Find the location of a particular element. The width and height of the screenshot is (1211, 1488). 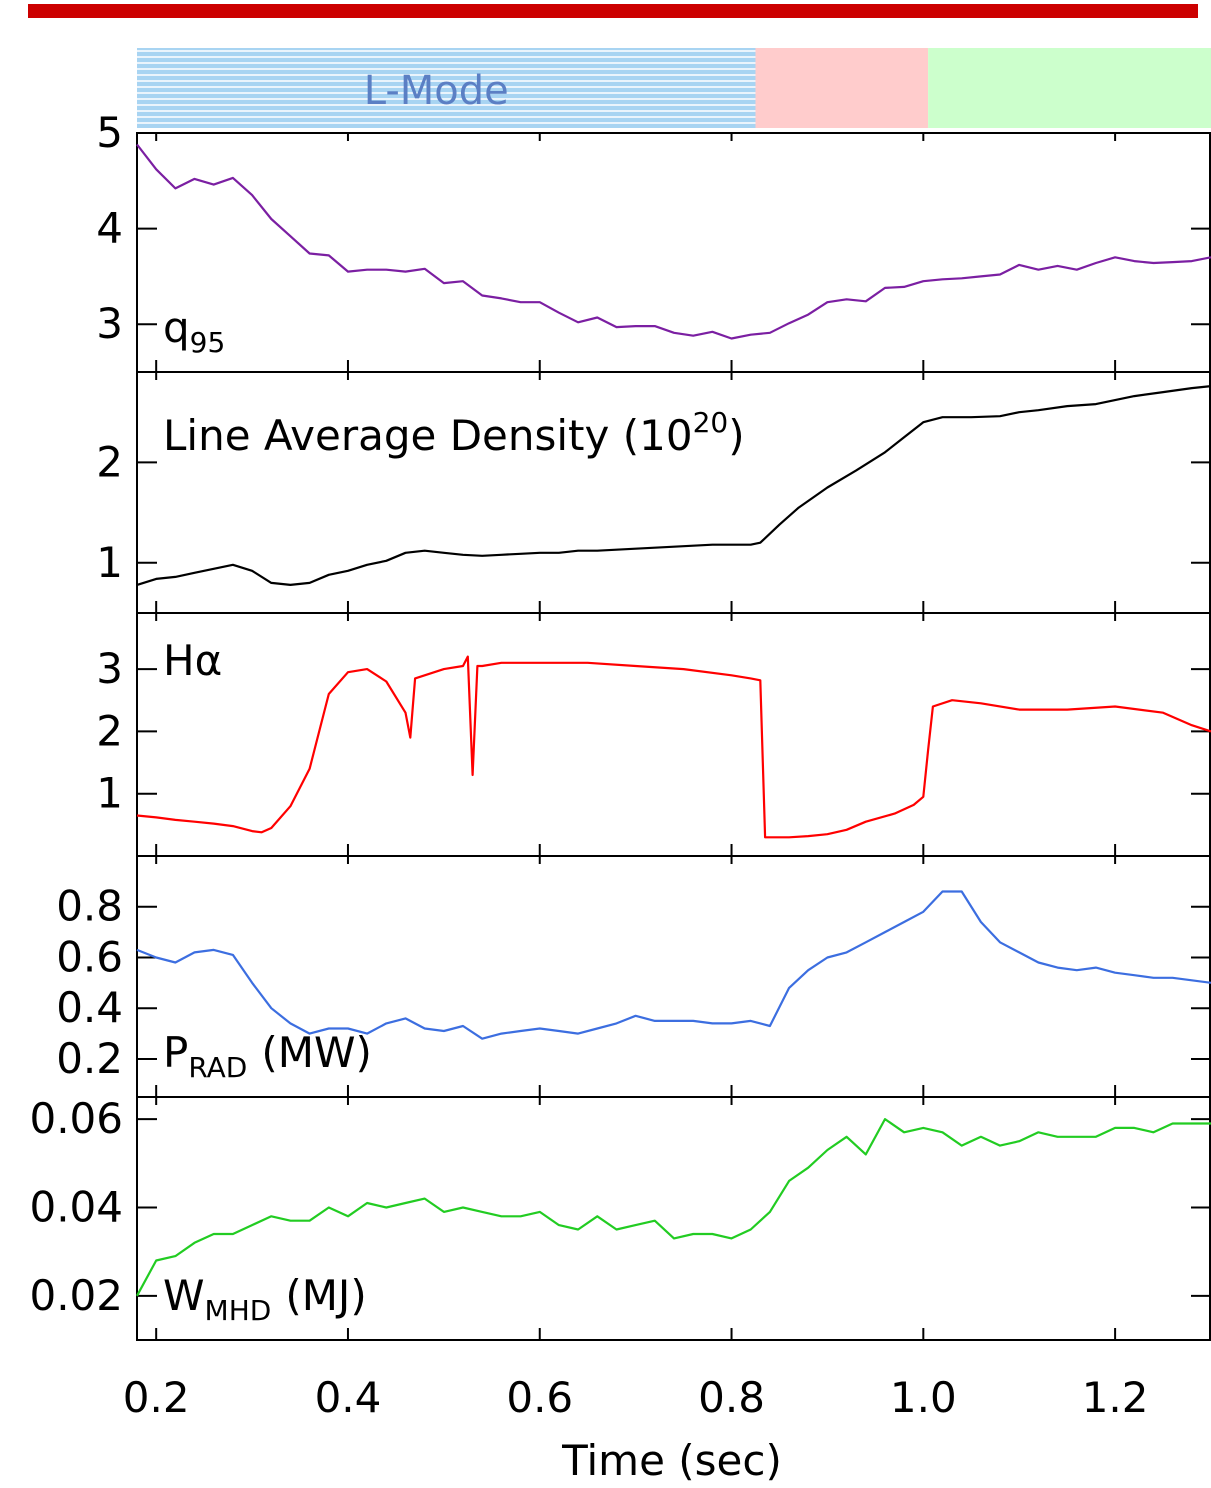

x-tick-label: 0.2 is located at coordinates (156, 1397).